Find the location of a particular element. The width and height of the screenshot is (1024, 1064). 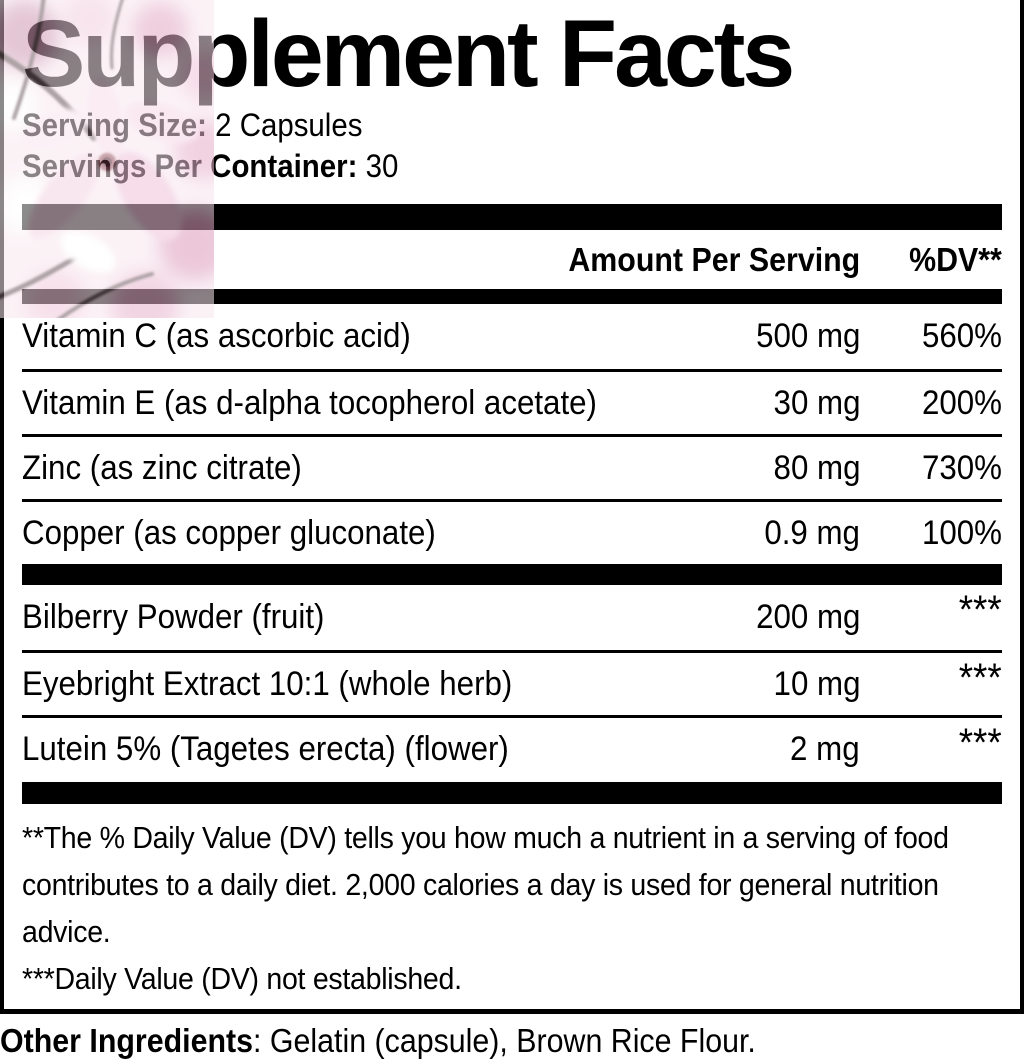

servings-per-container-label: Servings Per Container: is located at coordinates (190, 166).